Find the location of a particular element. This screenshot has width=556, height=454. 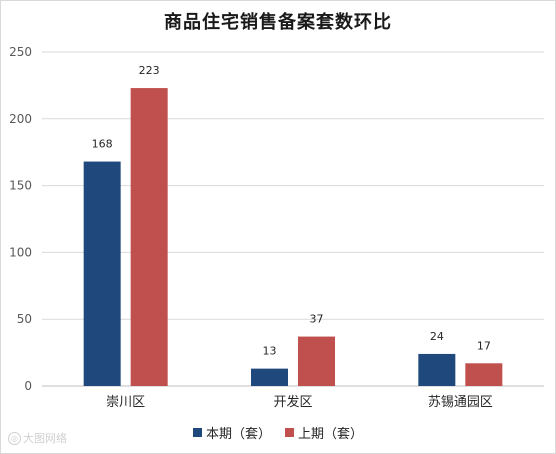

data-label: 24 is located at coordinates (437, 336).